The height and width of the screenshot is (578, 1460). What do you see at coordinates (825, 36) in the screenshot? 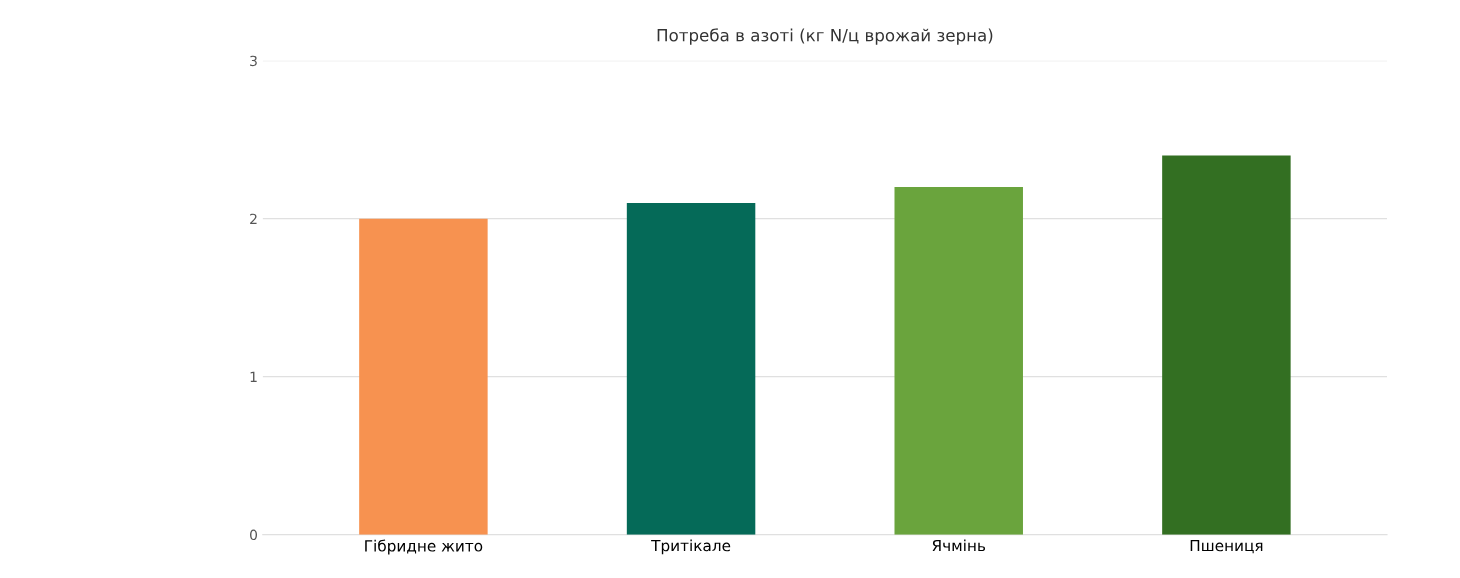
I see `chart-title: Потреба в азоті (кг N/ц врожай зерна)` at bounding box center [825, 36].